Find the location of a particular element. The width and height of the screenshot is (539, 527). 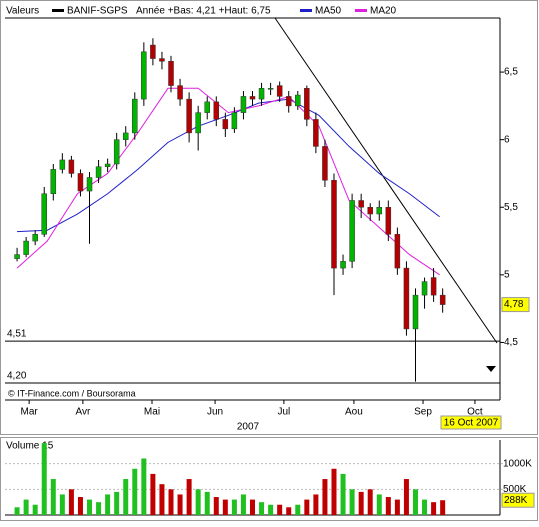

last-volume-box is located at coordinates (518, 500).